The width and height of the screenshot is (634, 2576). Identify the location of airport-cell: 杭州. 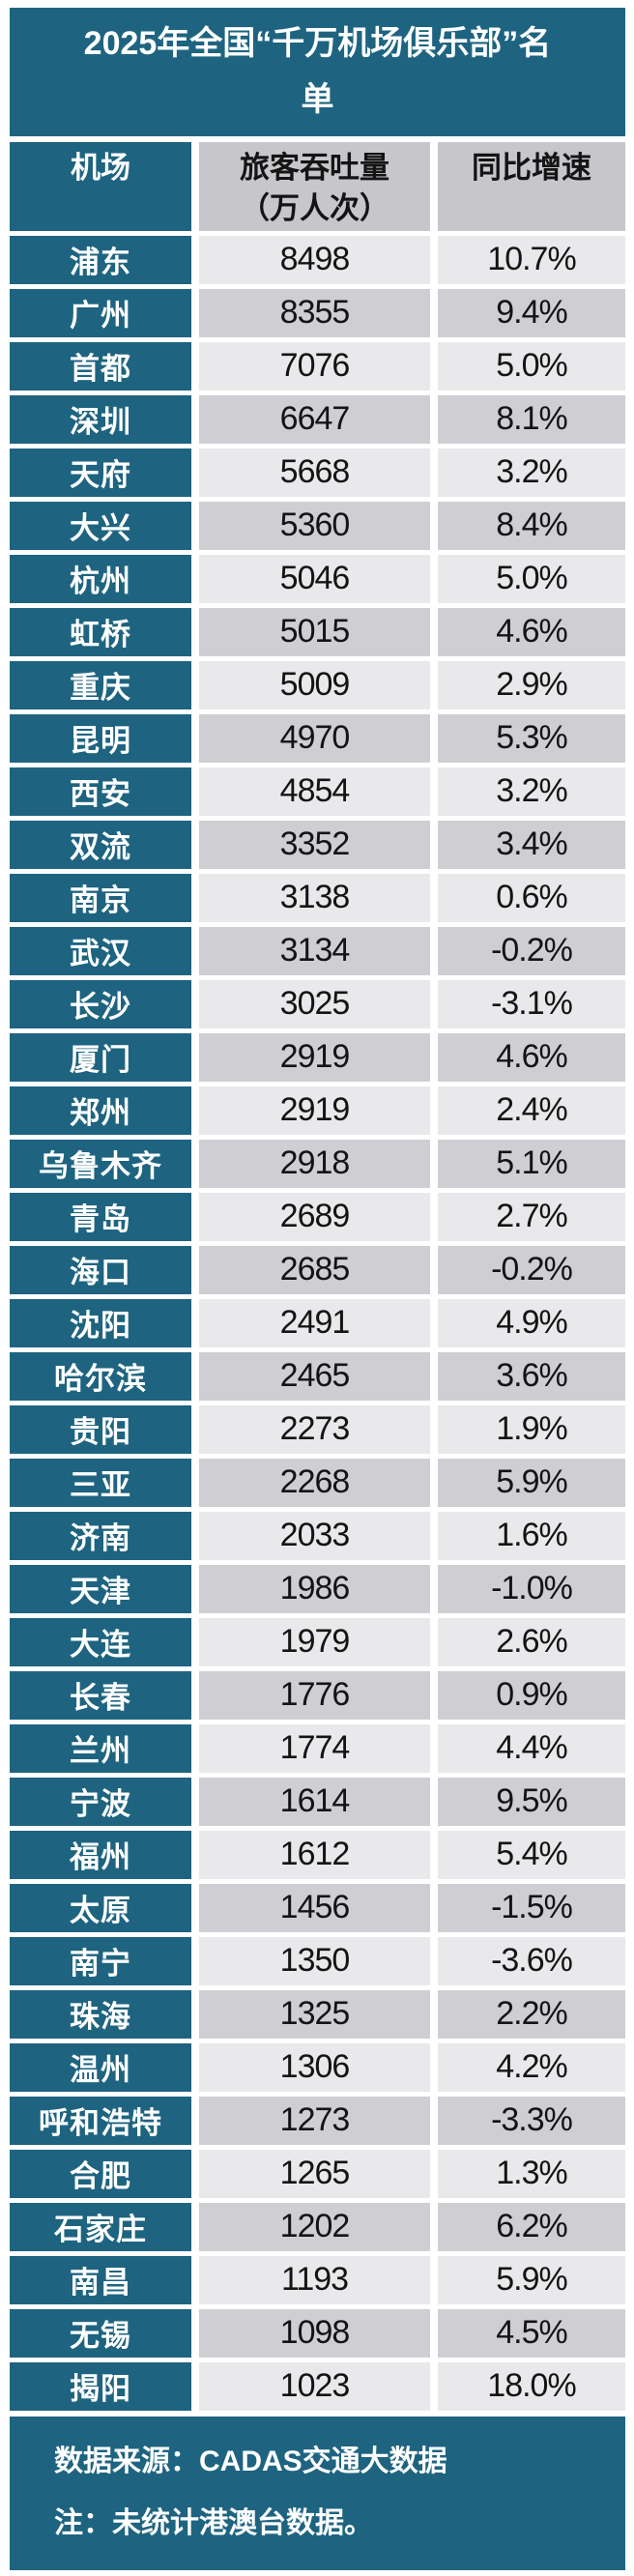
(100, 578).